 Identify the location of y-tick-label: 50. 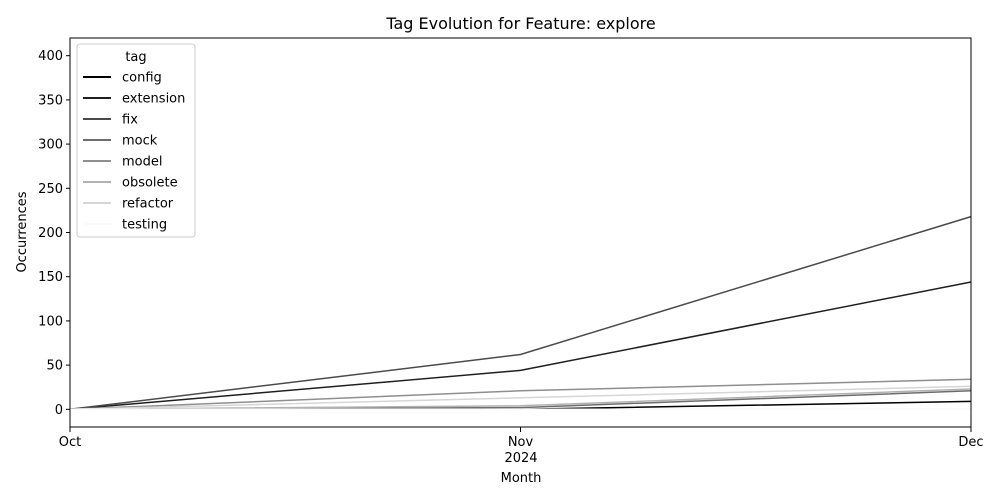
(54, 366).